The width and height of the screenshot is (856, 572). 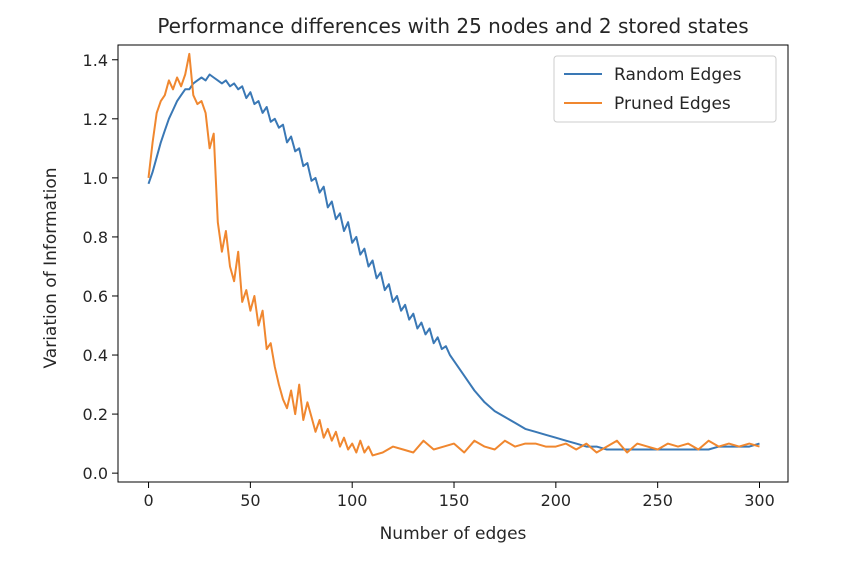 What do you see at coordinates (51, 267) in the screenshot?
I see `y-axis-label: Variation of Information` at bounding box center [51, 267].